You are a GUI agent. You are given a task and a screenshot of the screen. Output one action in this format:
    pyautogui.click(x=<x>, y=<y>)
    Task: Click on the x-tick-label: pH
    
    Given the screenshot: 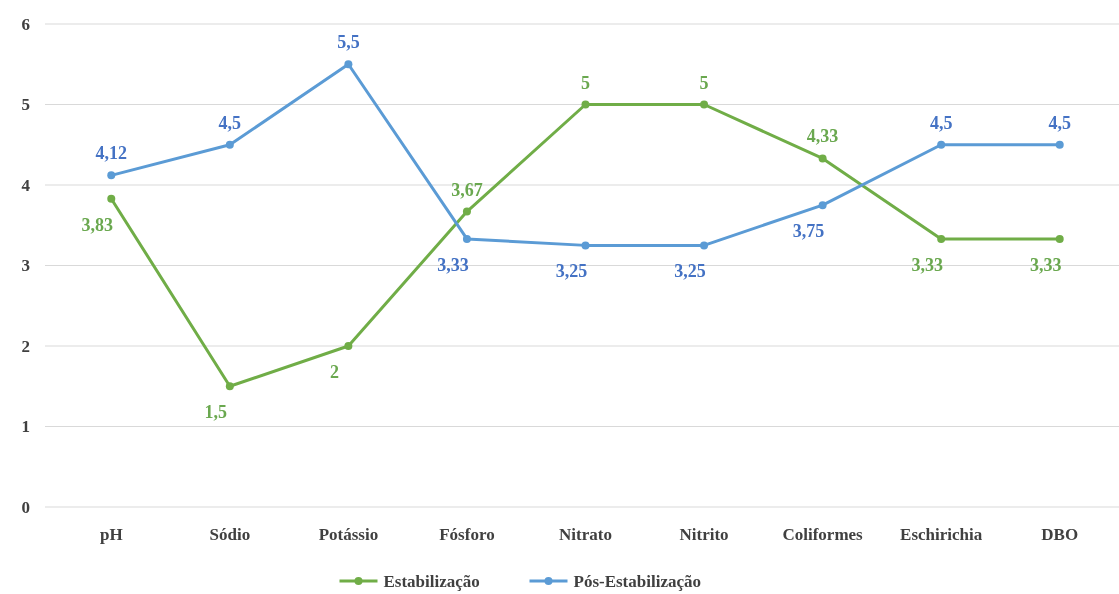 What is the action you would take?
    pyautogui.click(x=111, y=534)
    